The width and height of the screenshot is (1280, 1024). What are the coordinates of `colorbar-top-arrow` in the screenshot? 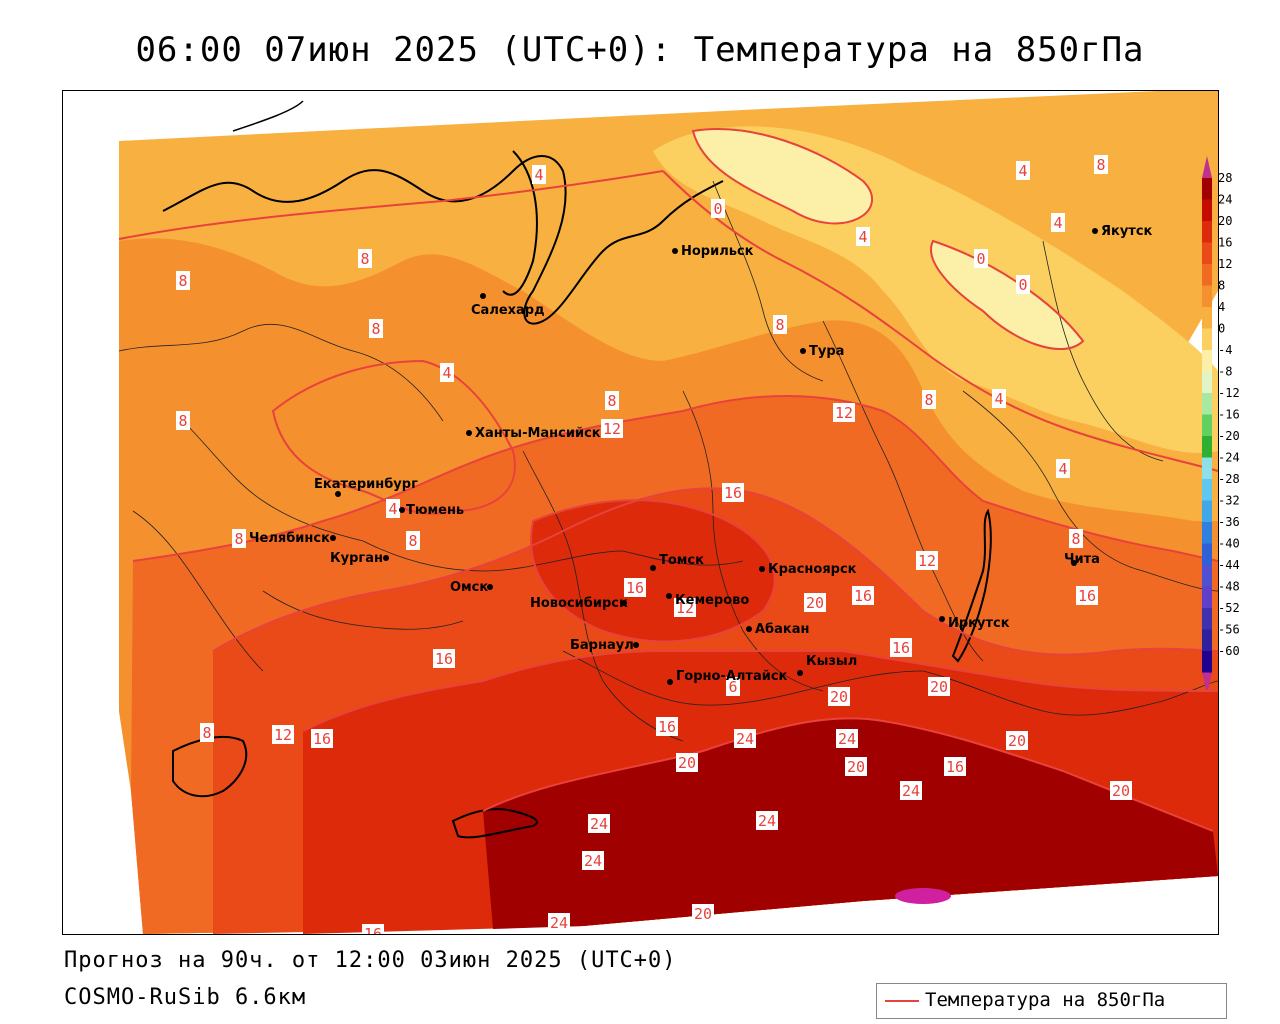 It's located at (1207, 167).